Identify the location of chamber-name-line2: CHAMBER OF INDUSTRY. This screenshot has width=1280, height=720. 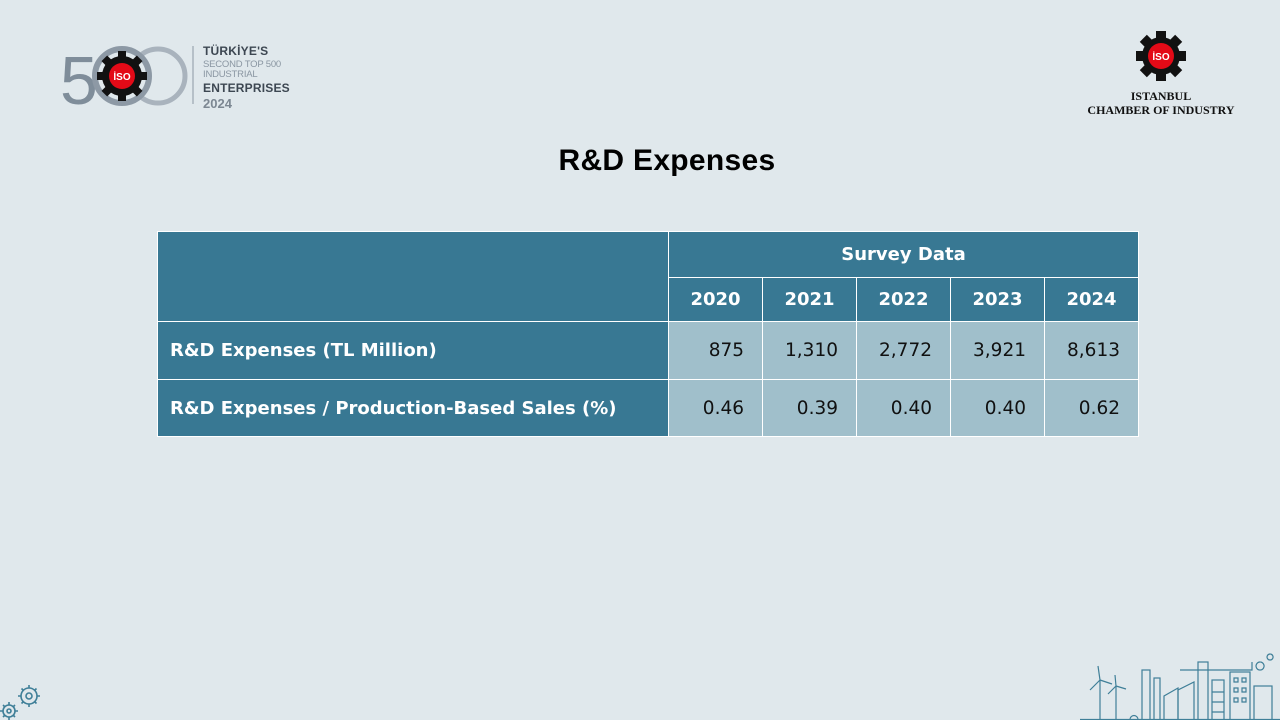
(1161, 110).